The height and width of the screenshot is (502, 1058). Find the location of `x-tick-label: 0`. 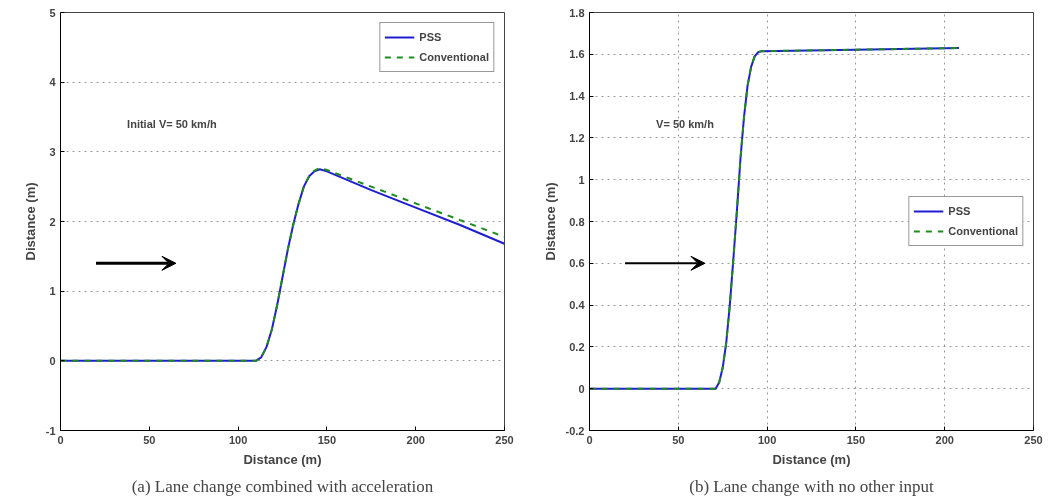

x-tick-label: 0 is located at coordinates (60, 439).